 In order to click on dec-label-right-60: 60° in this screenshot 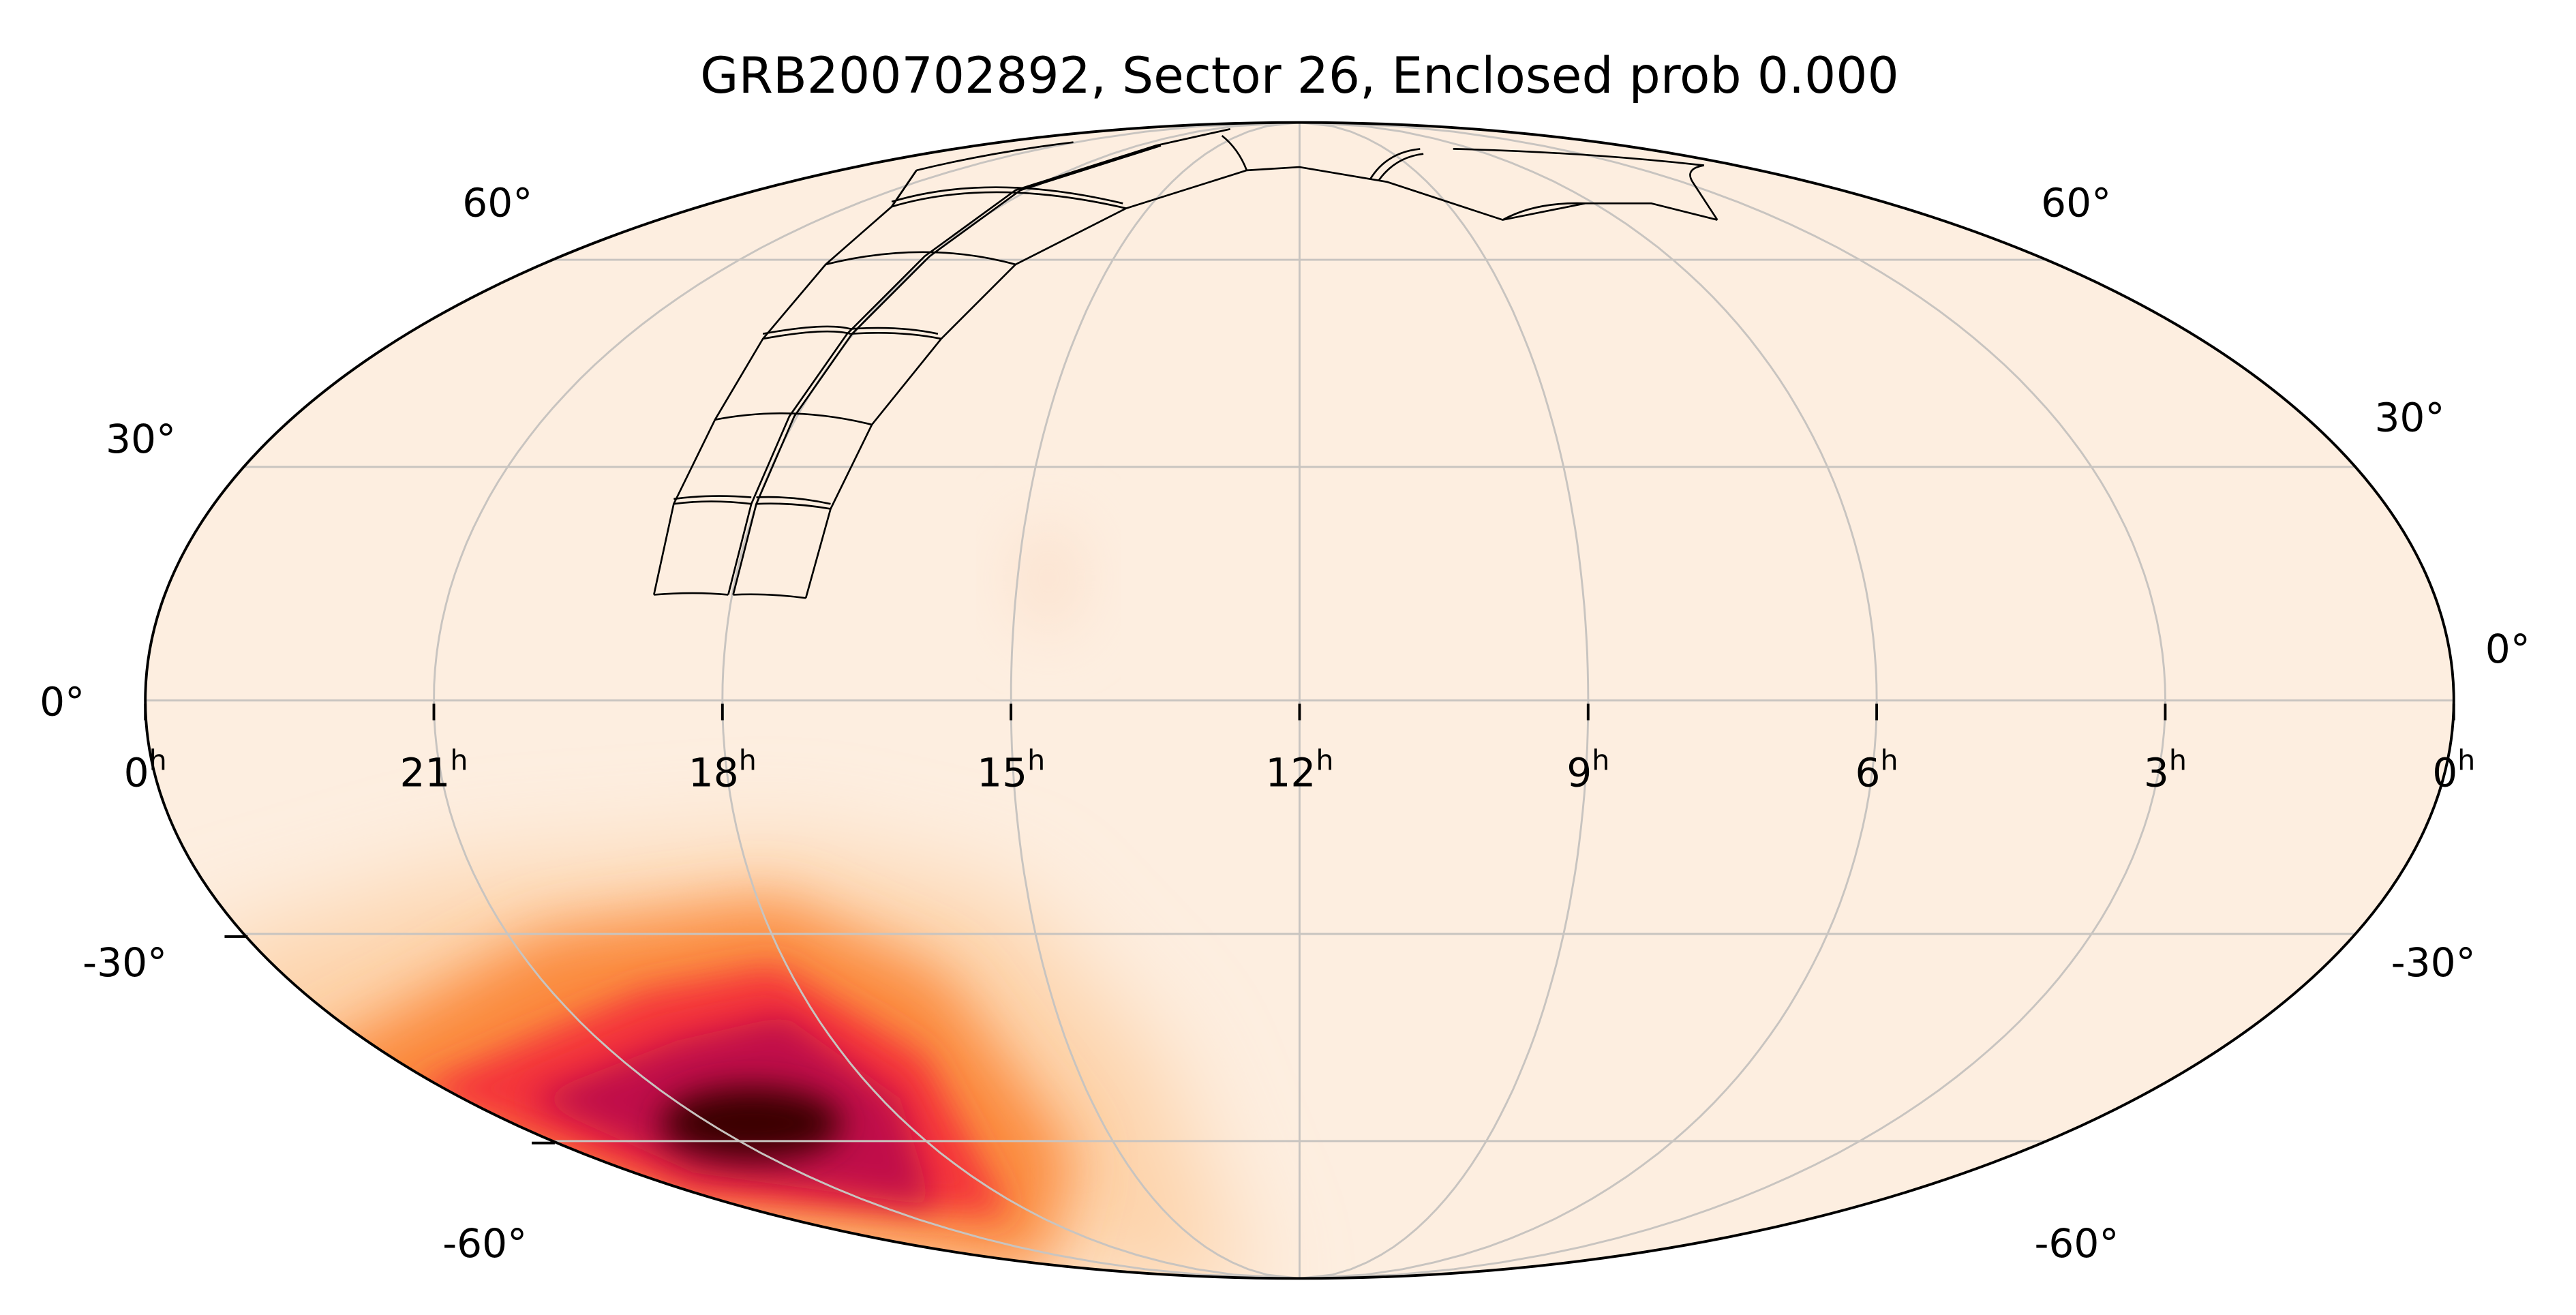, I will do `click(2076, 203)`.